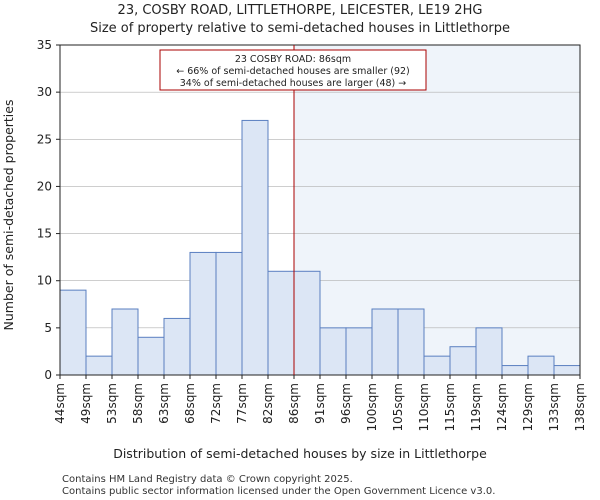 Image resolution: width=600 pixels, height=500 pixels. Describe the element at coordinates (164, 403) in the screenshot. I see `x-tick-label: 63sqm` at that location.